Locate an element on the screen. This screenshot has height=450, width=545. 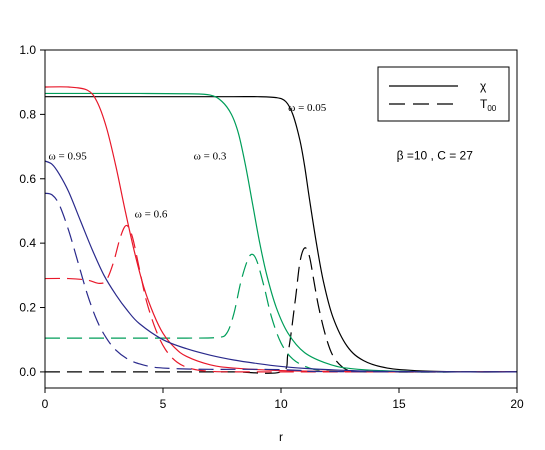
legend: χ T00 is located at coordinates (443, 94).